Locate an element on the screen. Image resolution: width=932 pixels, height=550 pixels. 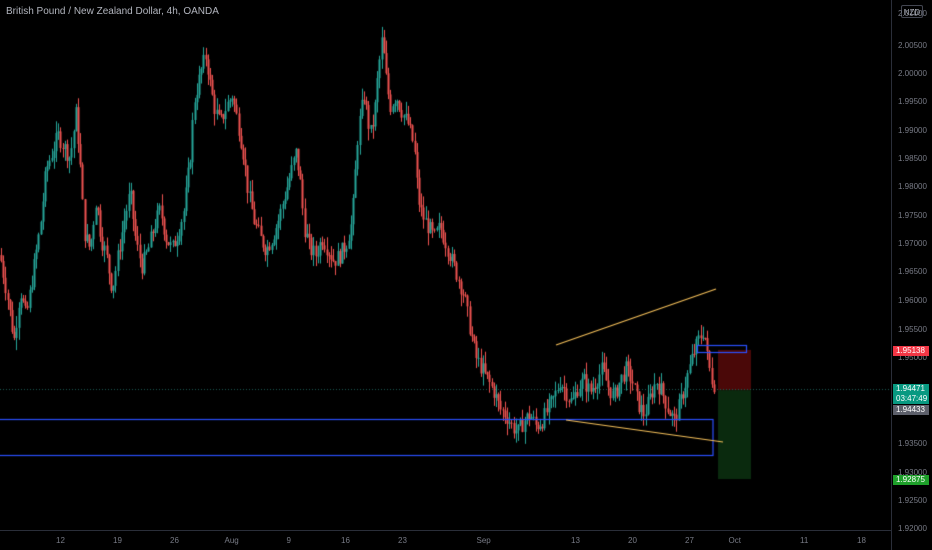
time-tick-label: 23 is located at coordinates (402, 540).